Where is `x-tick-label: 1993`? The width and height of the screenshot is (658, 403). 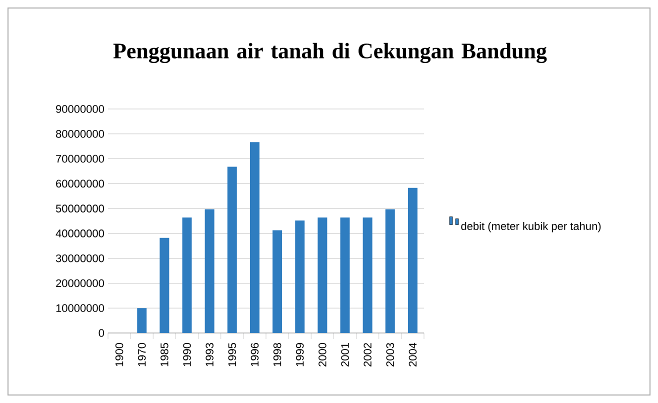
x-tick-label: 1993 is located at coordinates (210, 354).